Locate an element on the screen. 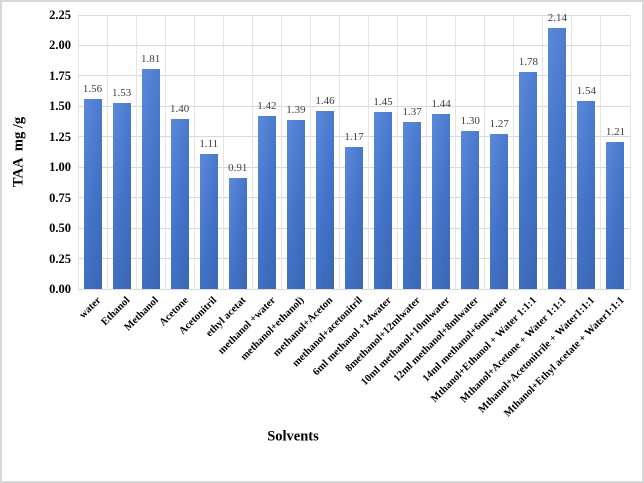  y-axis-title-text: TAA mg /g is located at coordinates (18, 152).